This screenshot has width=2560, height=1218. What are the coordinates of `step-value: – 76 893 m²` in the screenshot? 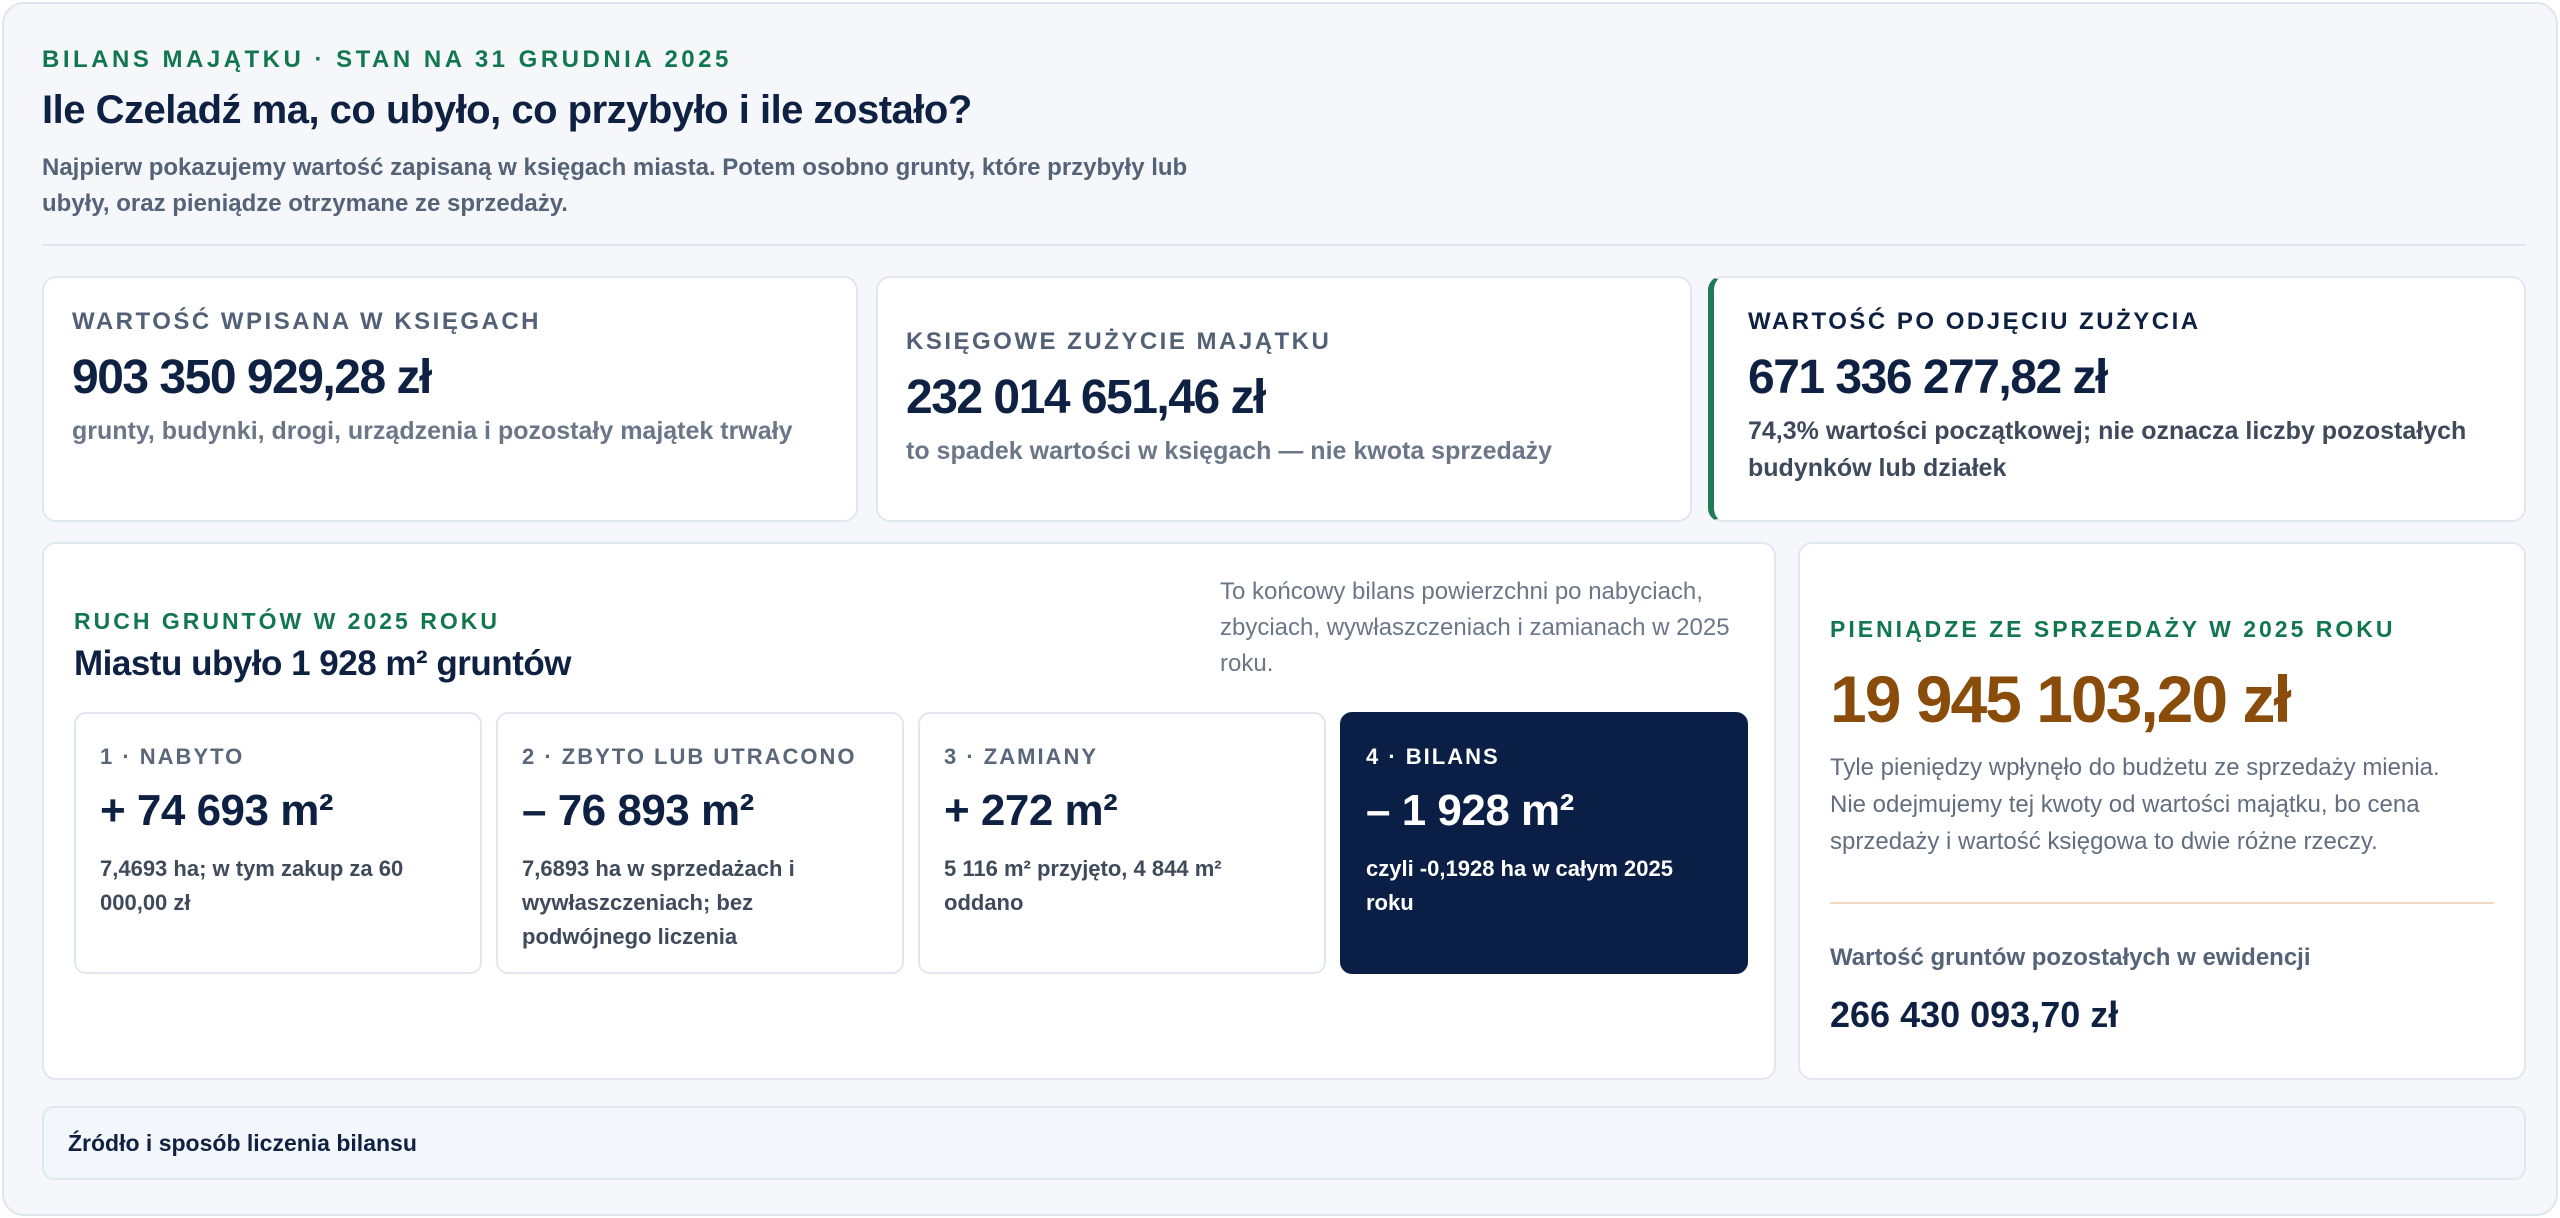 It's located at (638, 810).